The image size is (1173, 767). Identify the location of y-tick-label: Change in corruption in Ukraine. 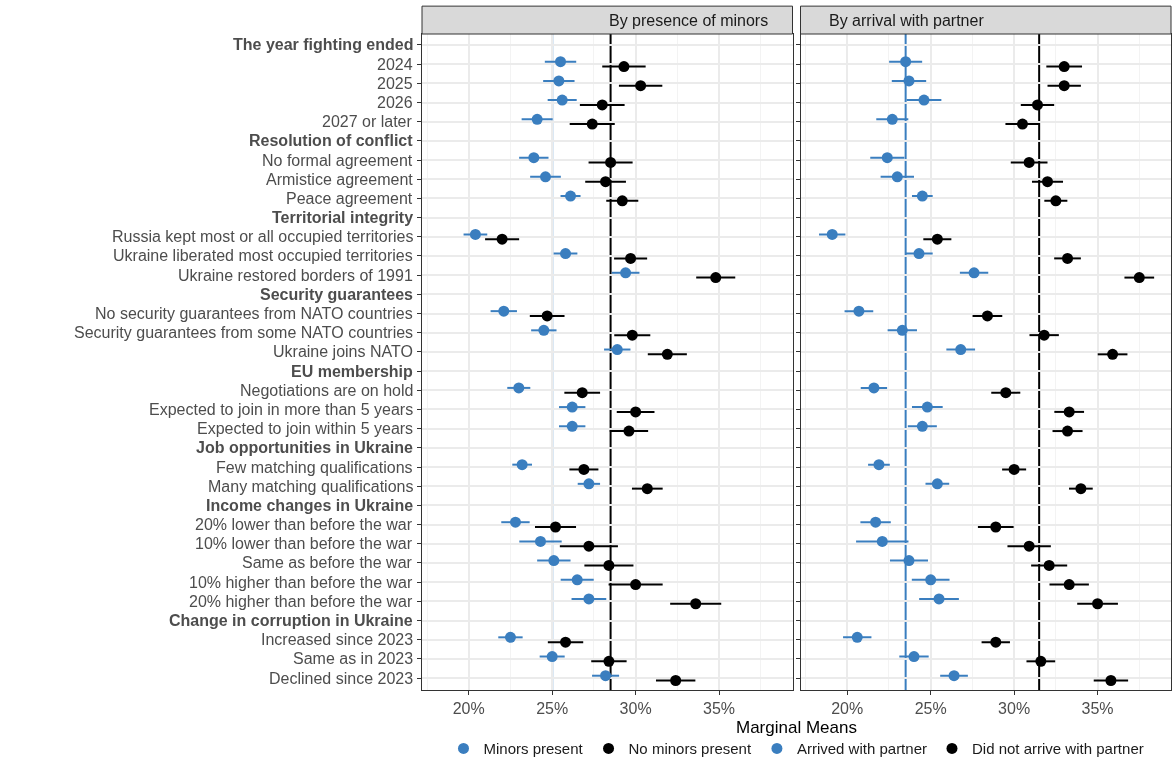
(291, 620).